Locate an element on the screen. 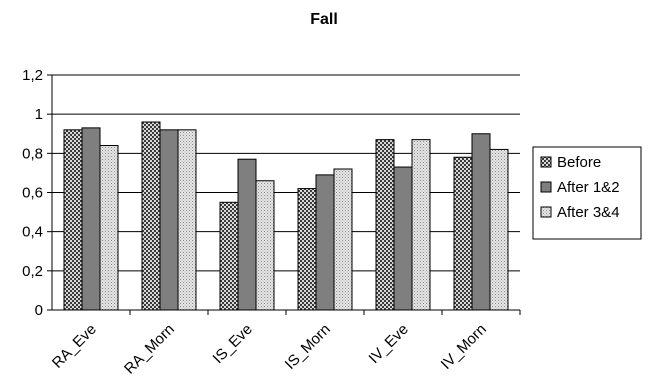  y-tick-label: 1 is located at coordinates (39, 114).